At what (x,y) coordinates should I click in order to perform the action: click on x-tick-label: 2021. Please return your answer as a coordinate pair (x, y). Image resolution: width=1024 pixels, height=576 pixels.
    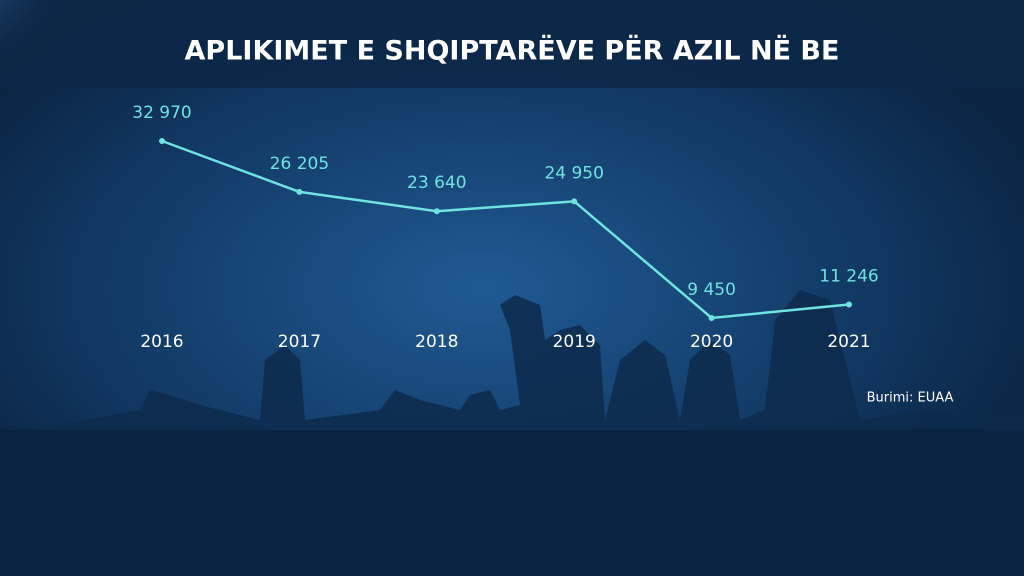
    Looking at the image, I should click on (848, 342).